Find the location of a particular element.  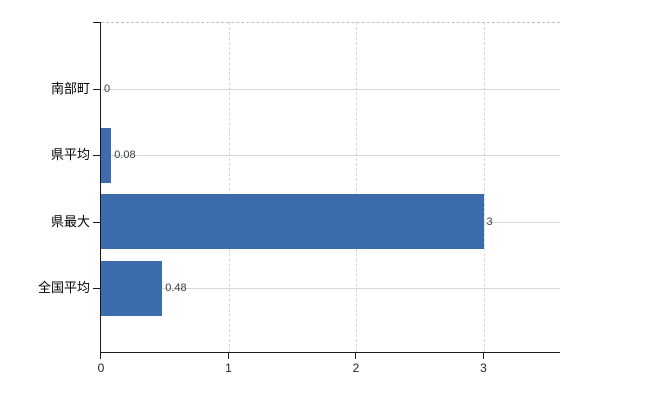

y-axis-line is located at coordinates (100, 187).